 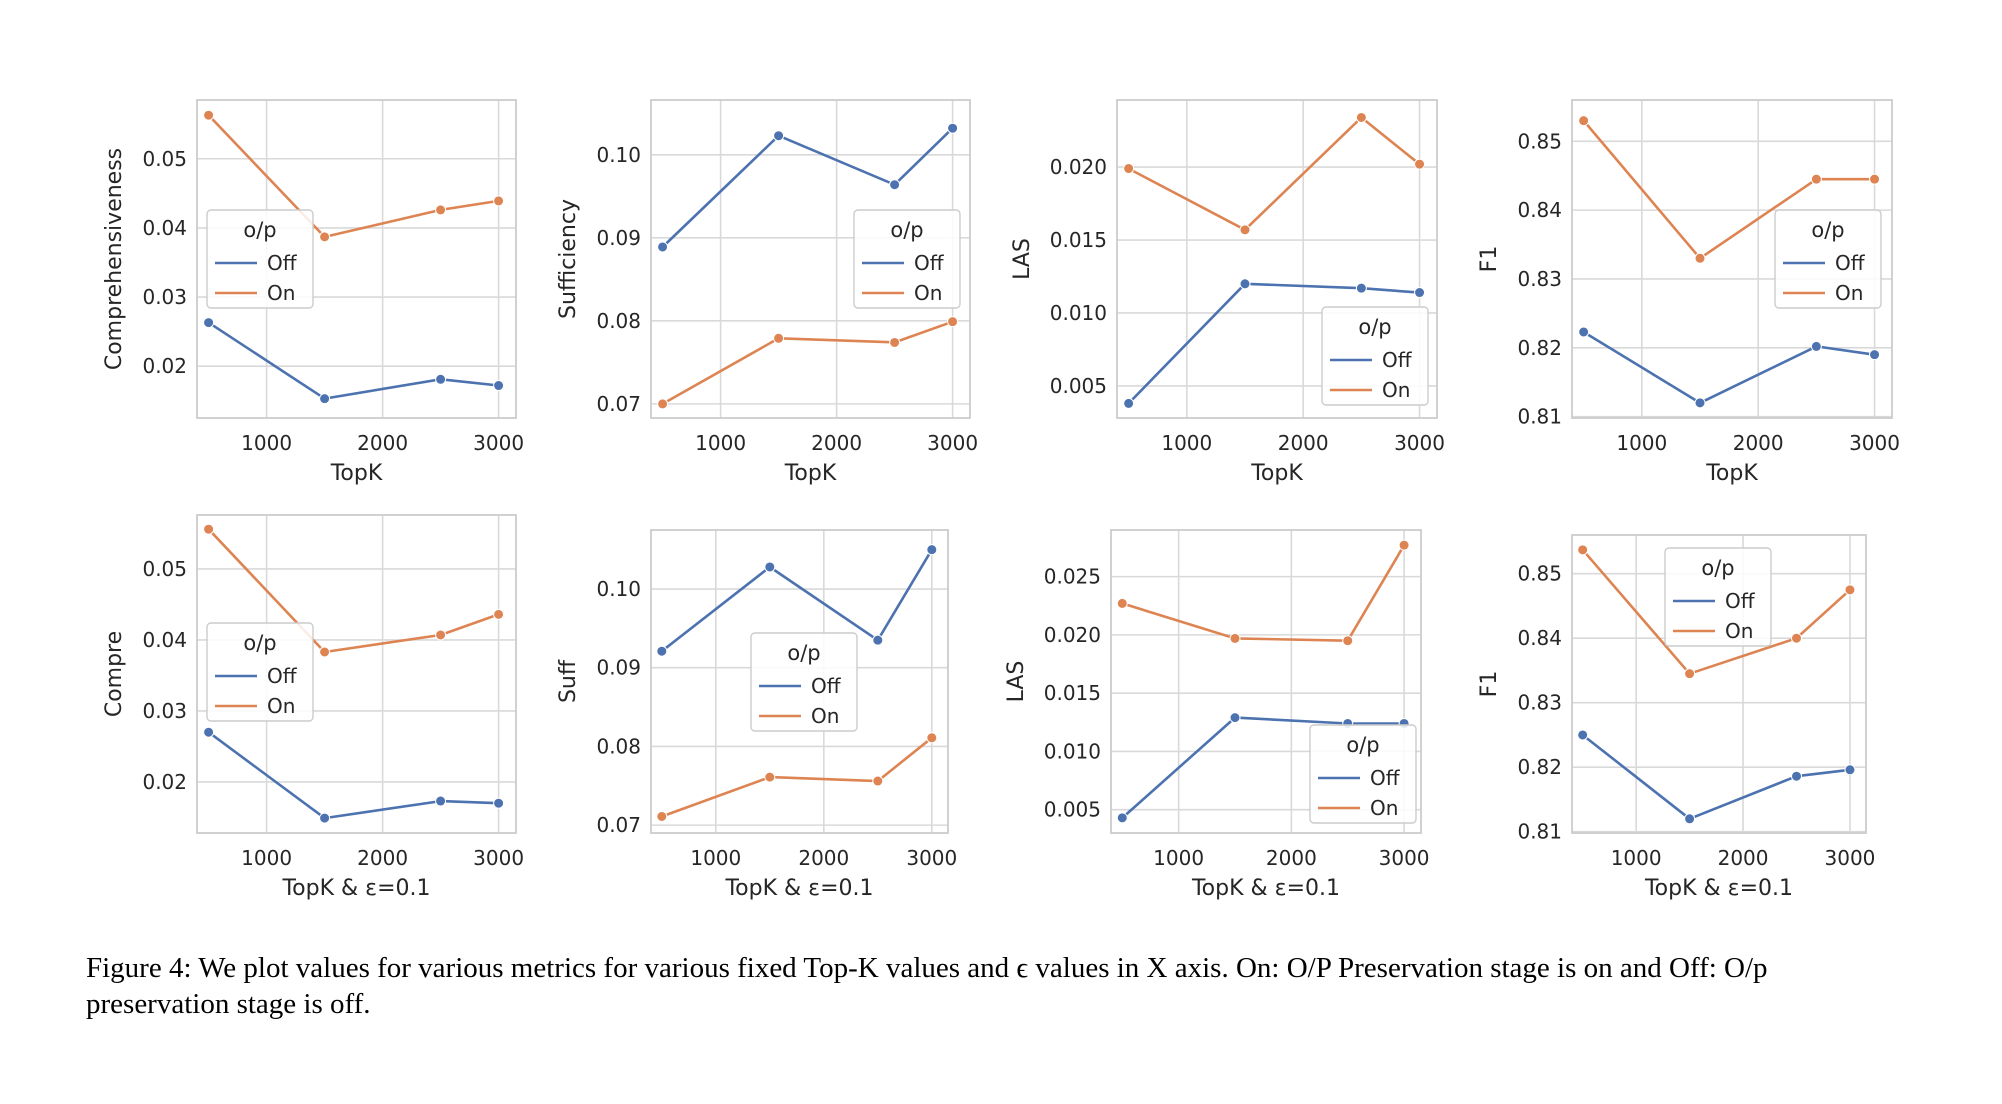 I want to click on y-axis-label: F1, so click(x=1489, y=259).